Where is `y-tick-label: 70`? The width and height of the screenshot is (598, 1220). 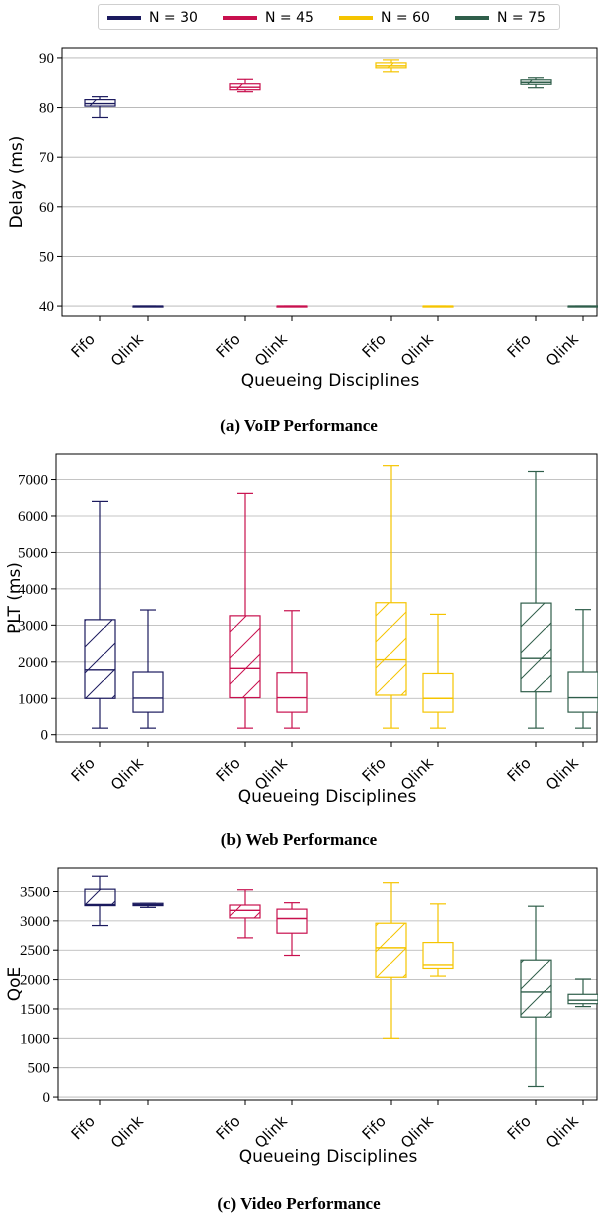 y-tick-label: 70 is located at coordinates (46, 158).